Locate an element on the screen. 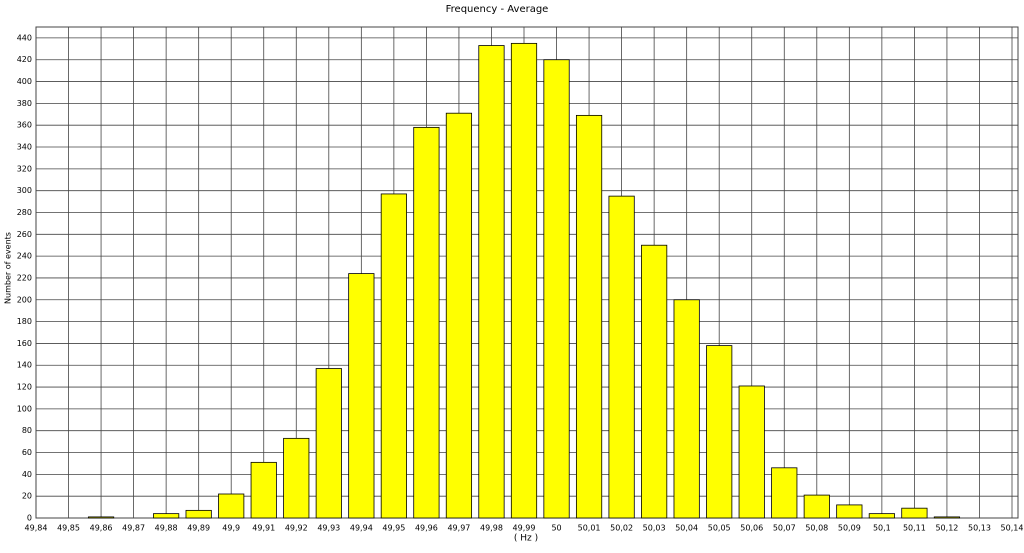 The width and height of the screenshot is (1024, 553). x-tick-label: 50,02 is located at coordinates (621, 528).